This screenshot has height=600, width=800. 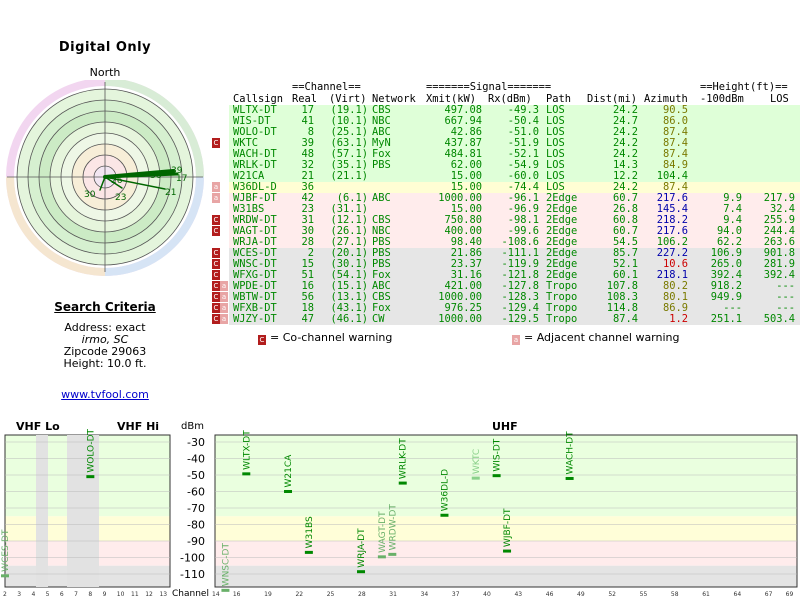 I want to click on signal-marker-label: WCES-DT, so click(x=6, y=550).